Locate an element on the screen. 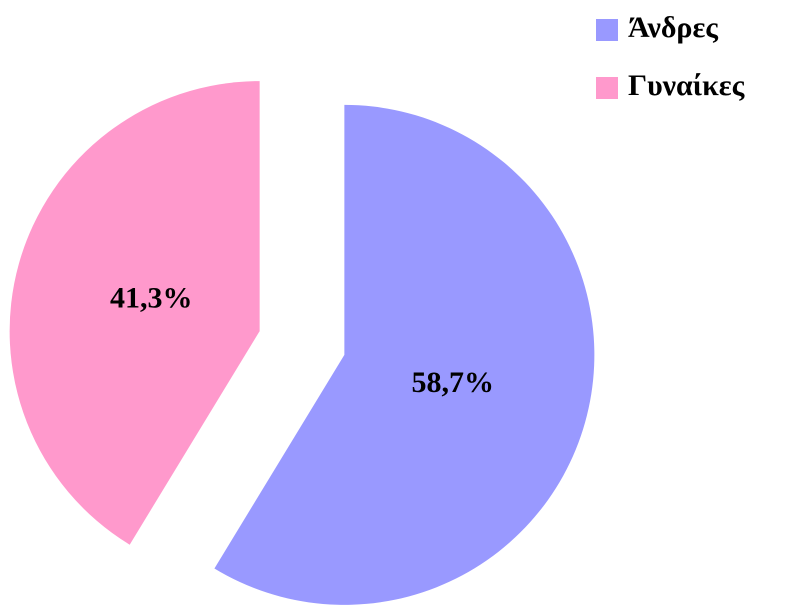  legend-label: Γυναίκες is located at coordinates (686, 85).